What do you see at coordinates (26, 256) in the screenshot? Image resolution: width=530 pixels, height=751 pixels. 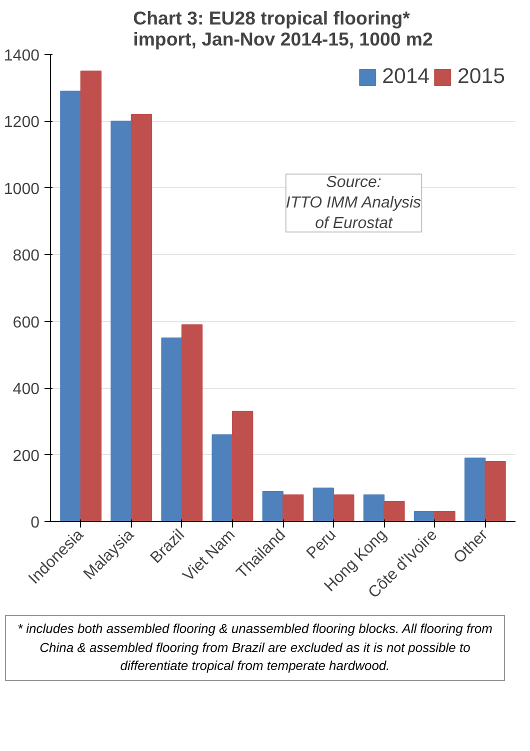 I see `y-tick-label: 800` at bounding box center [26, 256].